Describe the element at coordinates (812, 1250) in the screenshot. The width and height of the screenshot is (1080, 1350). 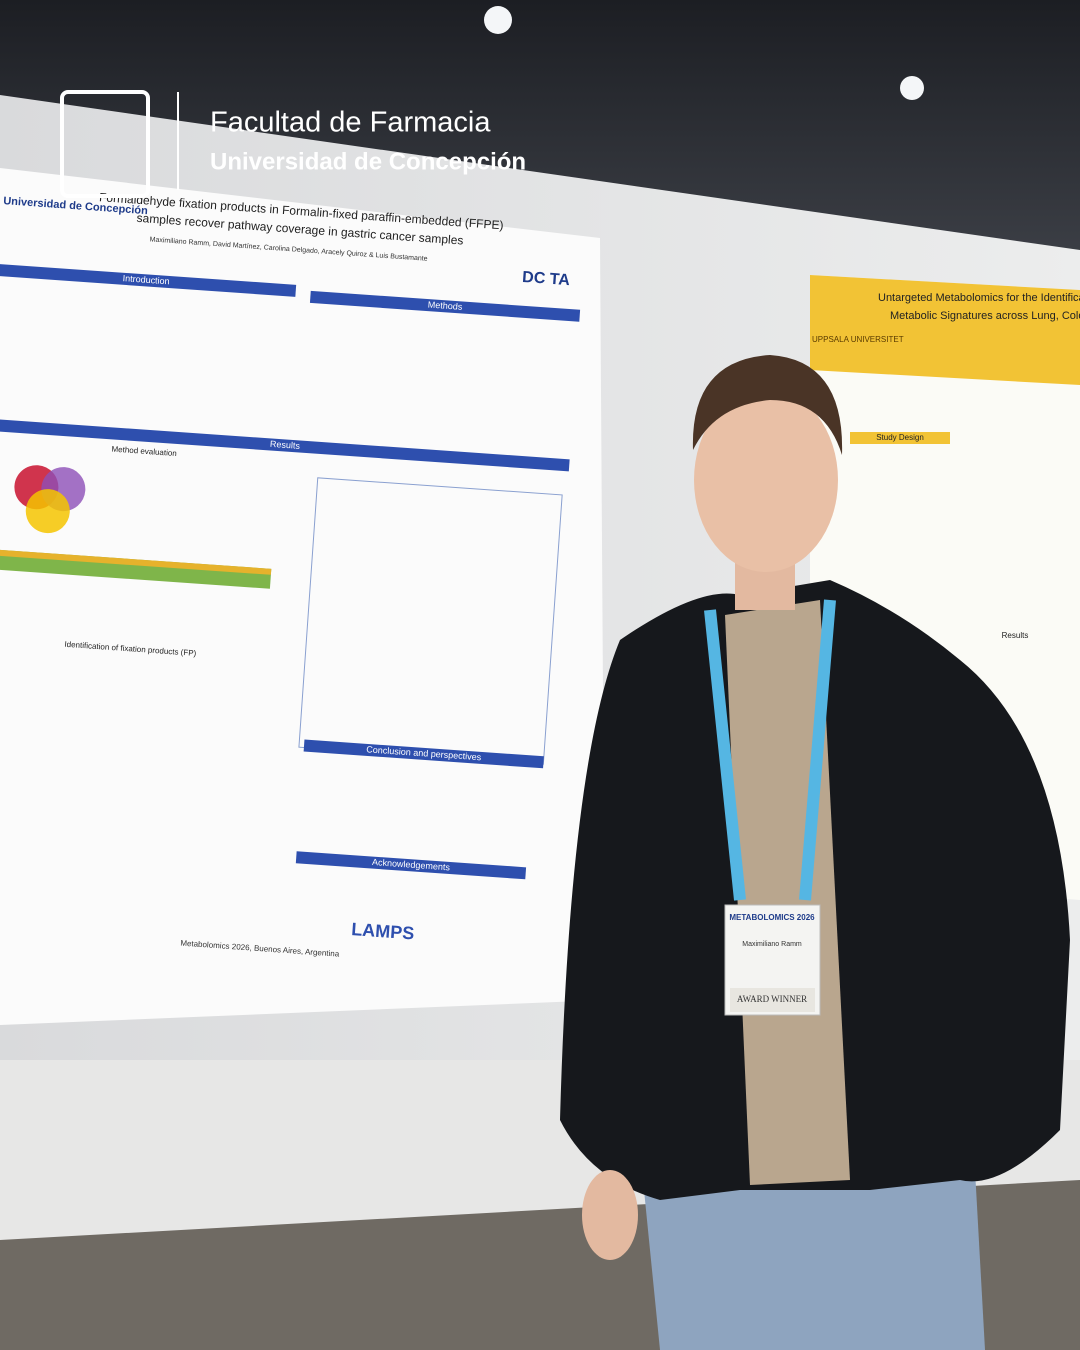
I see `jeans` at that location.